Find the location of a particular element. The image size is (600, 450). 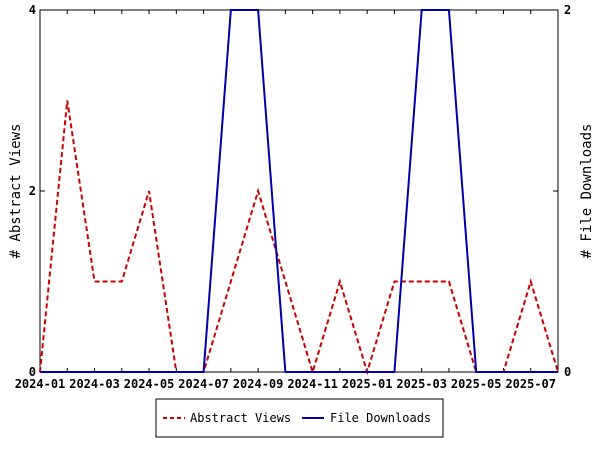

x-tick-label: 2025-03 is located at coordinates (421, 384).